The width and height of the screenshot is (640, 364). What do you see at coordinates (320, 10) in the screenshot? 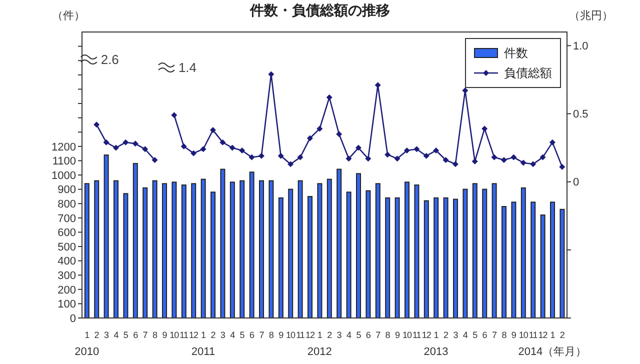
I see `chart-title: 件数・負債総額の推移` at bounding box center [320, 10].